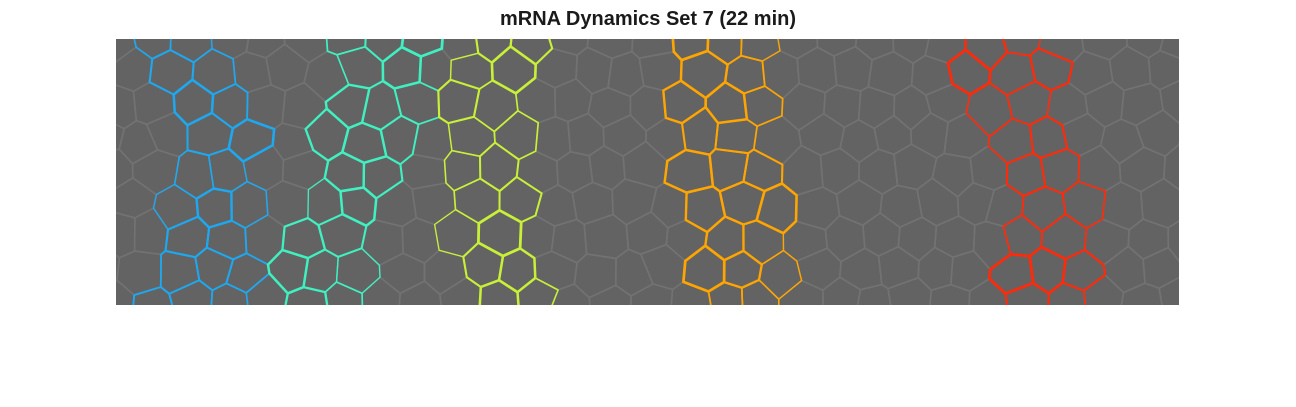 The image size is (1296, 407). What do you see at coordinates (496, 172) in the screenshot?
I see `yellow-green-stripe` at bounding box center [496, 172].